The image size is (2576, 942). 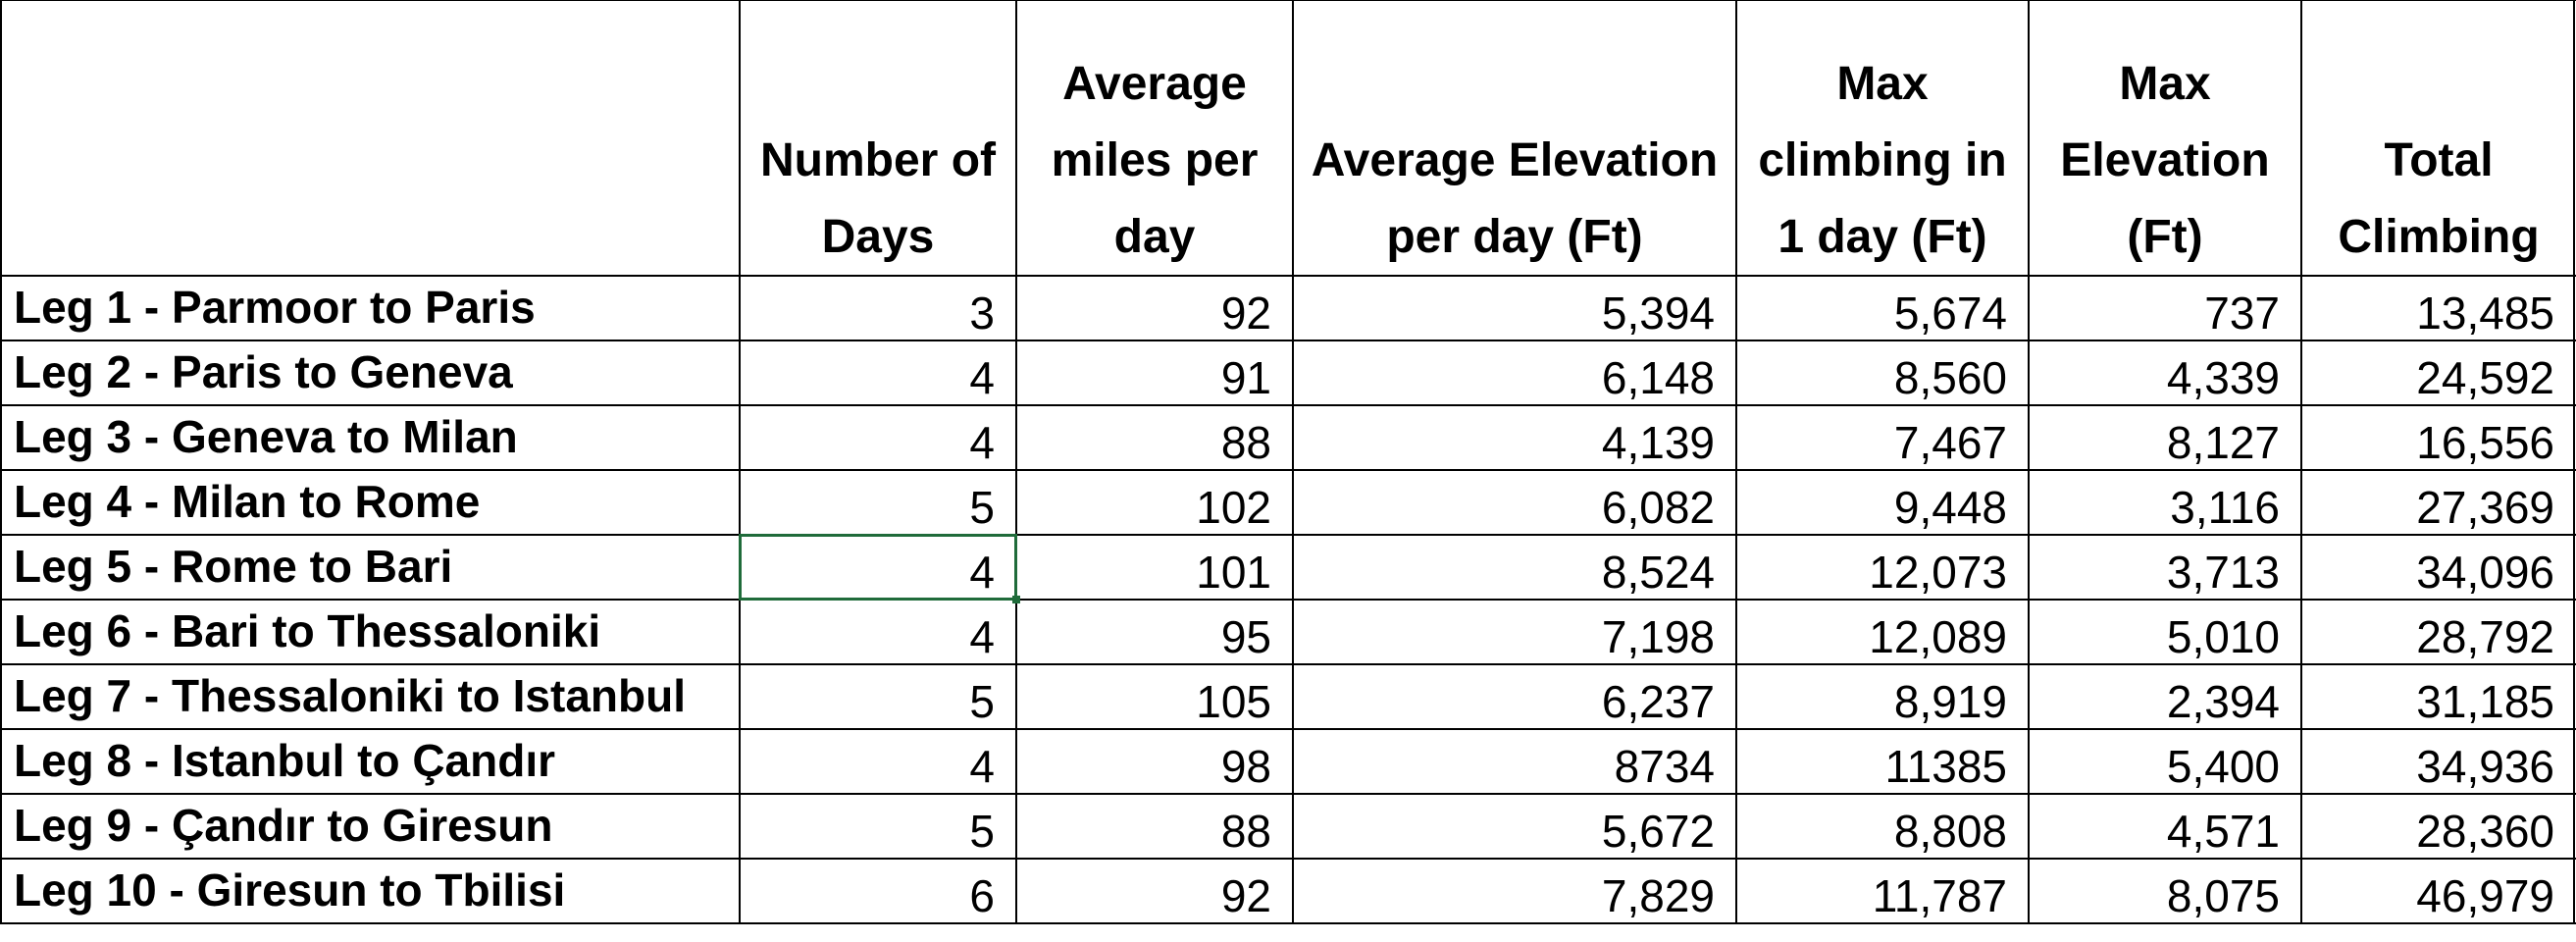 What do you see at coordinates (1154, 84) in the screenshot?
I see `header-line: Average` at bounding box center [1154, 84].